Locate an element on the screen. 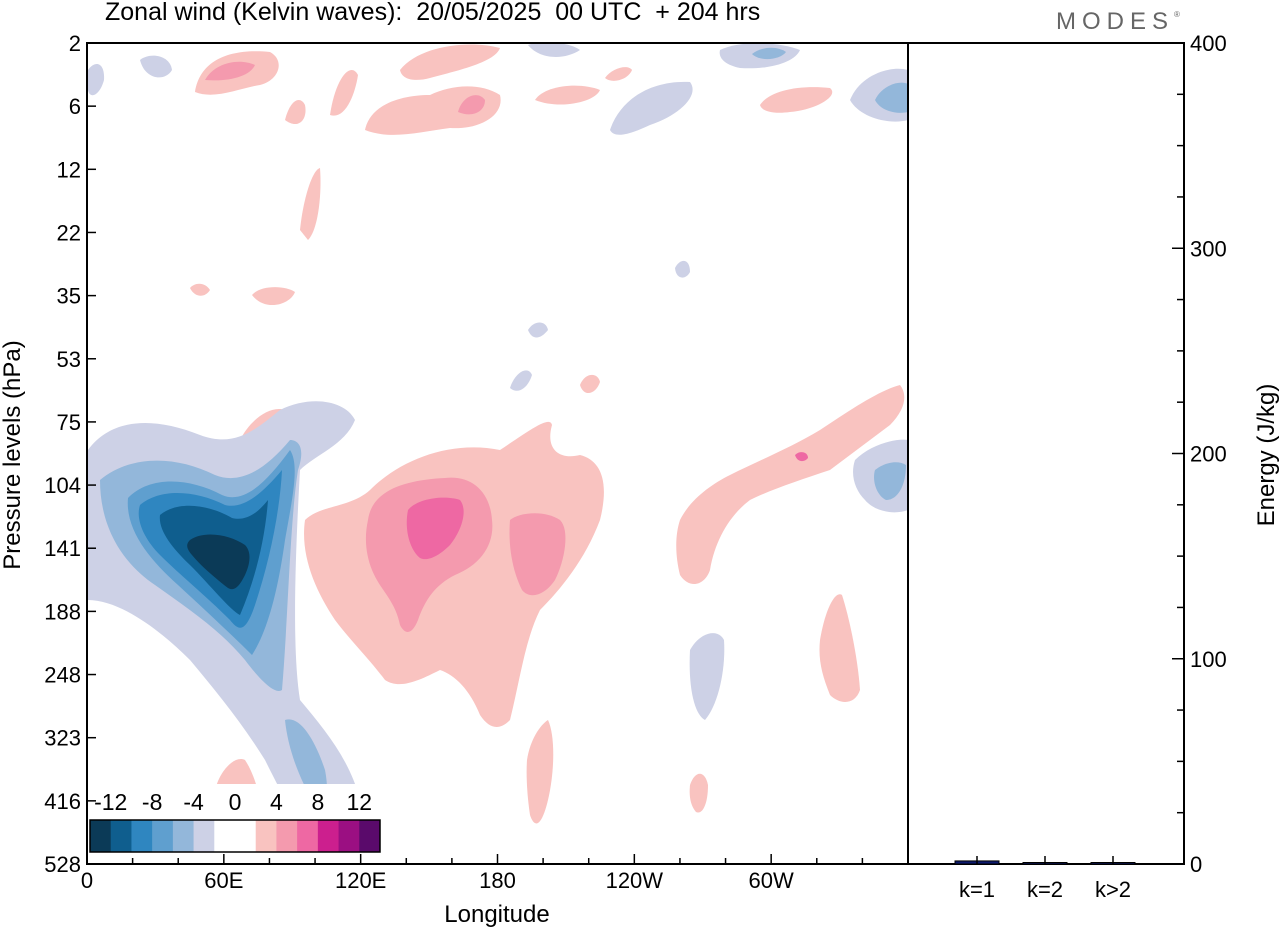  modes-logo: MODES® is located at coordinates (1118, 22).